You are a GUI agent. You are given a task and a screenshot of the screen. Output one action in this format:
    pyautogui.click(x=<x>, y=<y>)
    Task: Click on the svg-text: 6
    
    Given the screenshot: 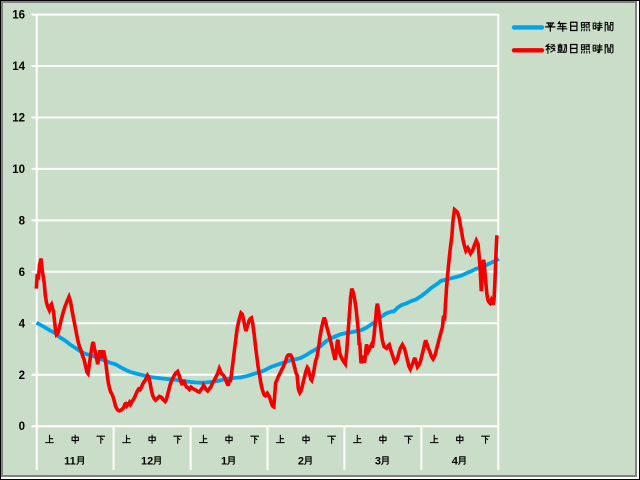 What is the action you would take?
    pyautogui.click(x=22, y=273)
    